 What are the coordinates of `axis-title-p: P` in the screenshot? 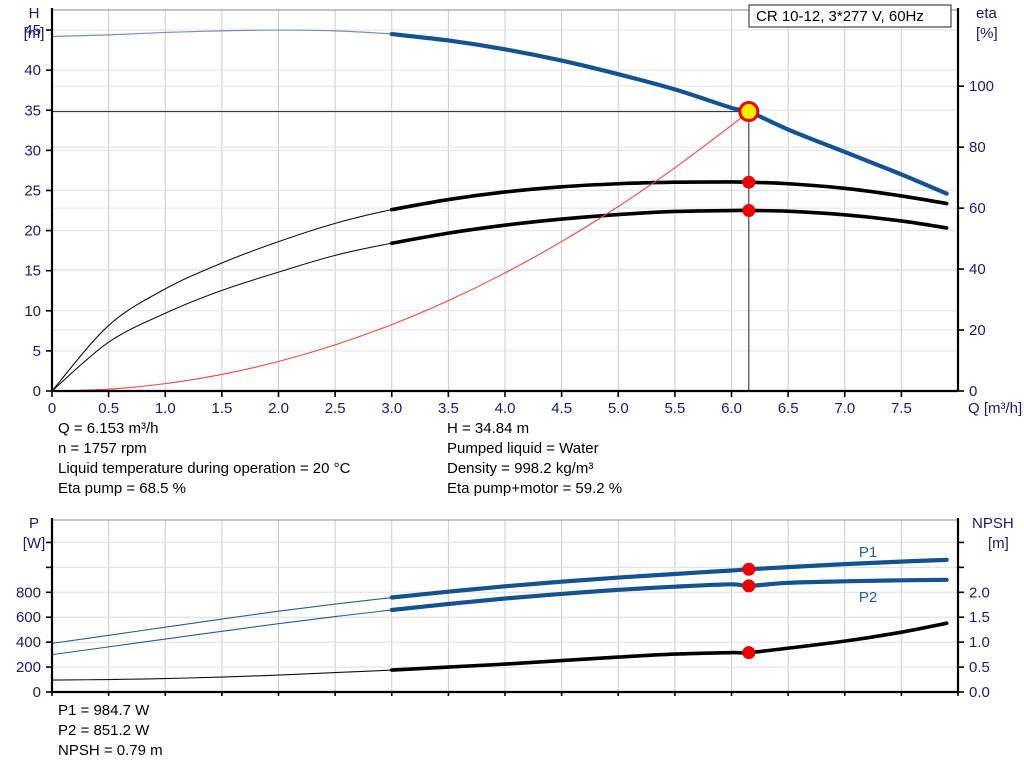 It's located at (34, 523).